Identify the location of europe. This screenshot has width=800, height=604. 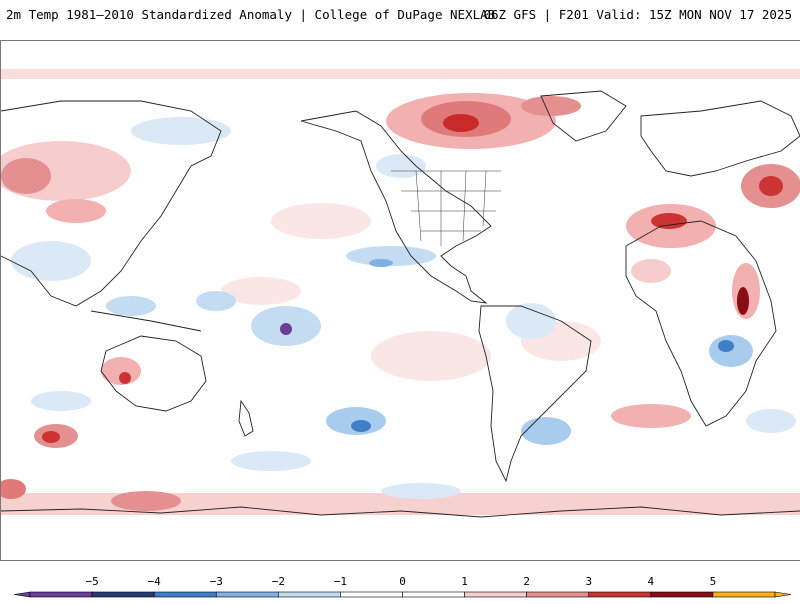
(720, 138).